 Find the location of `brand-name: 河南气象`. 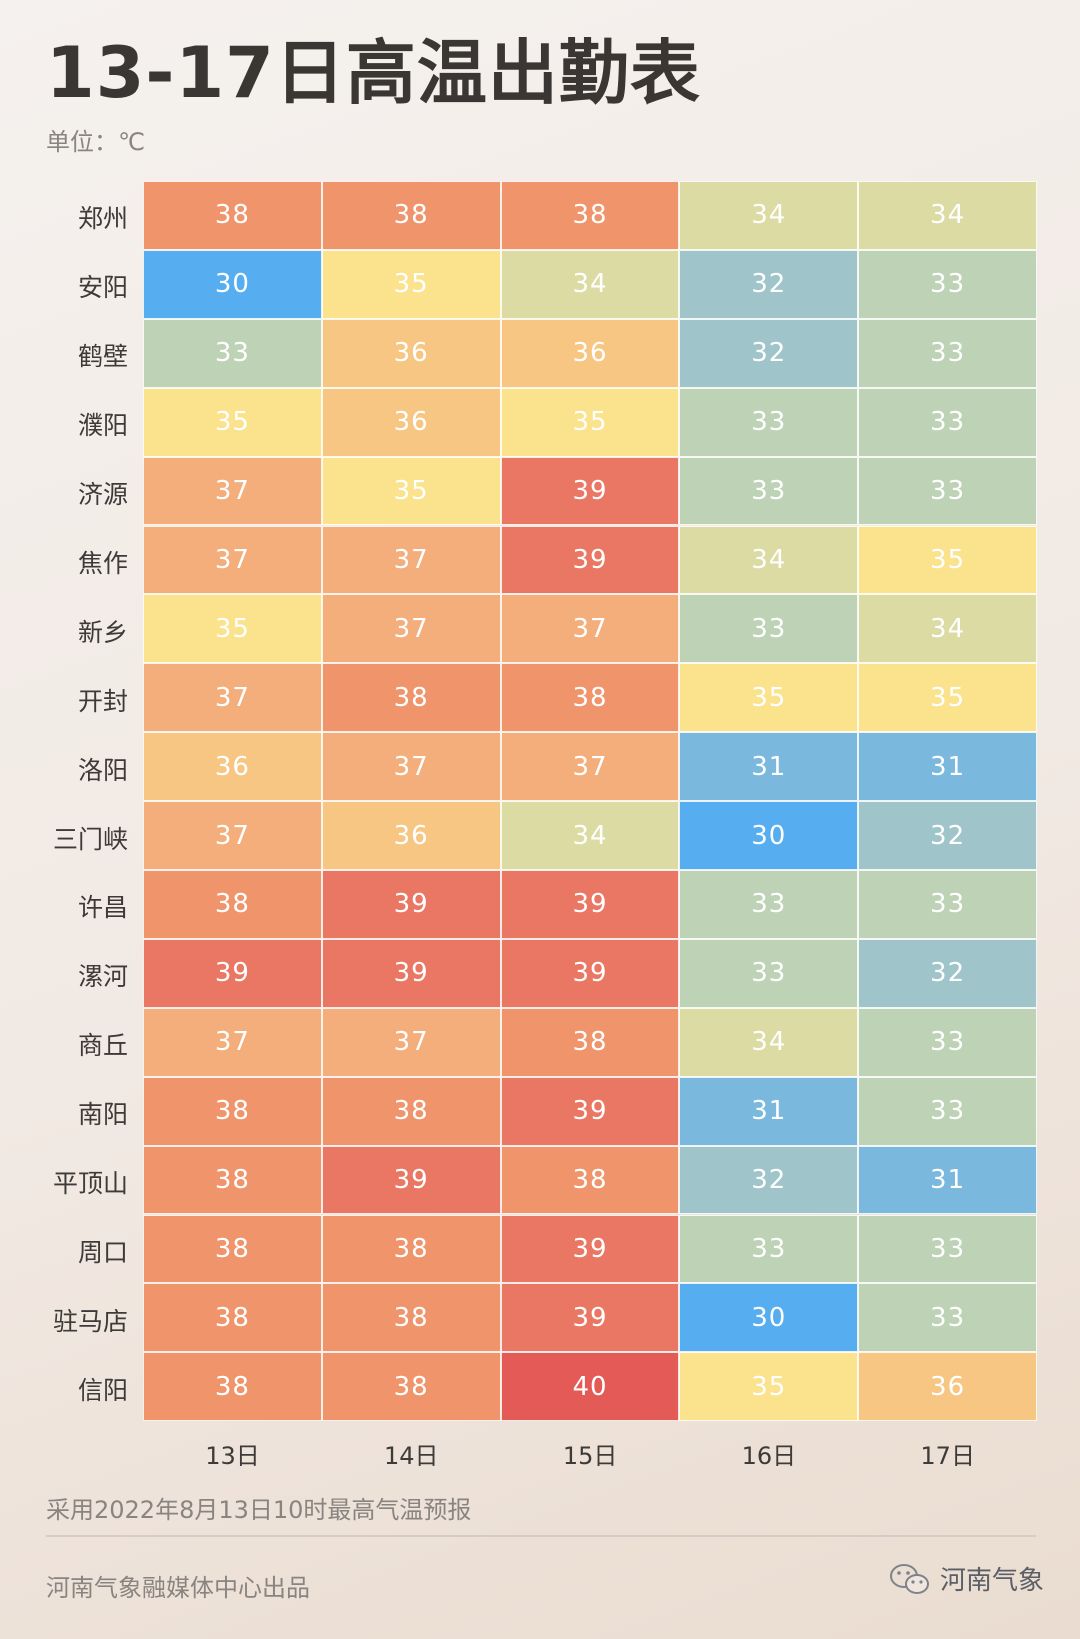

brand-name: 河南气象 is located at coordinates (991, 1581).